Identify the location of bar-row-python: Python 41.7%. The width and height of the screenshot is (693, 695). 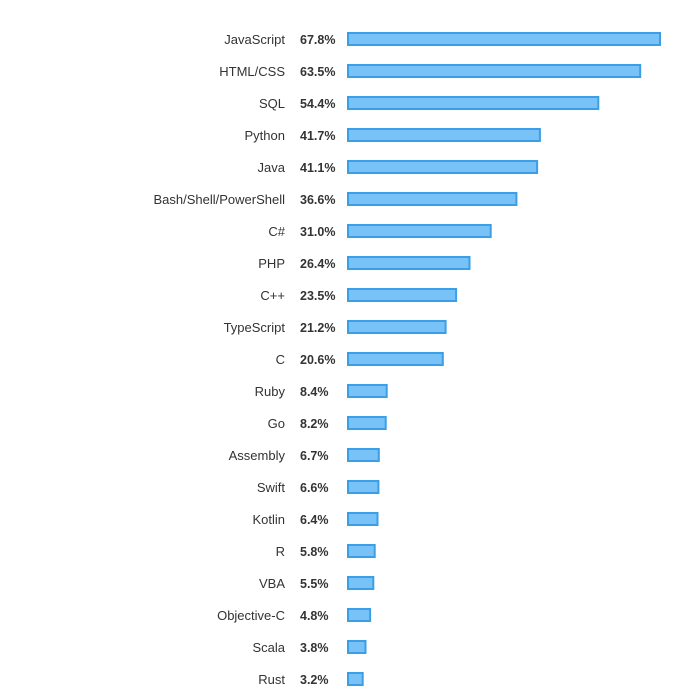
(393, 135).